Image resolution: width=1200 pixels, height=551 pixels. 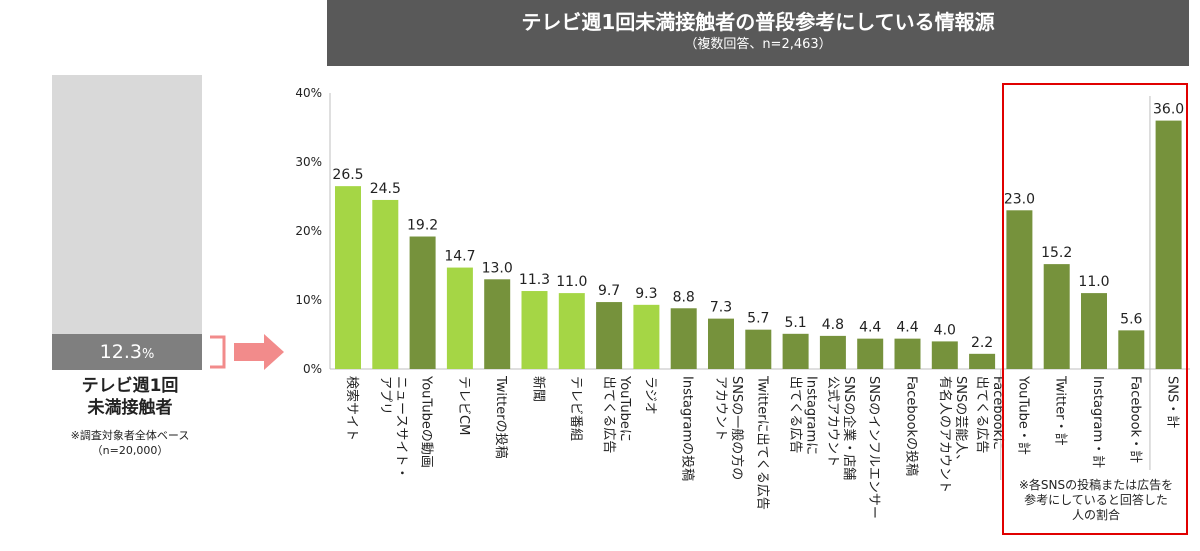 I want to click on sns-note: ※各SNSの投稿または広告を 参考にしていると回答した 人の割合, so click(x=1096, y=500).